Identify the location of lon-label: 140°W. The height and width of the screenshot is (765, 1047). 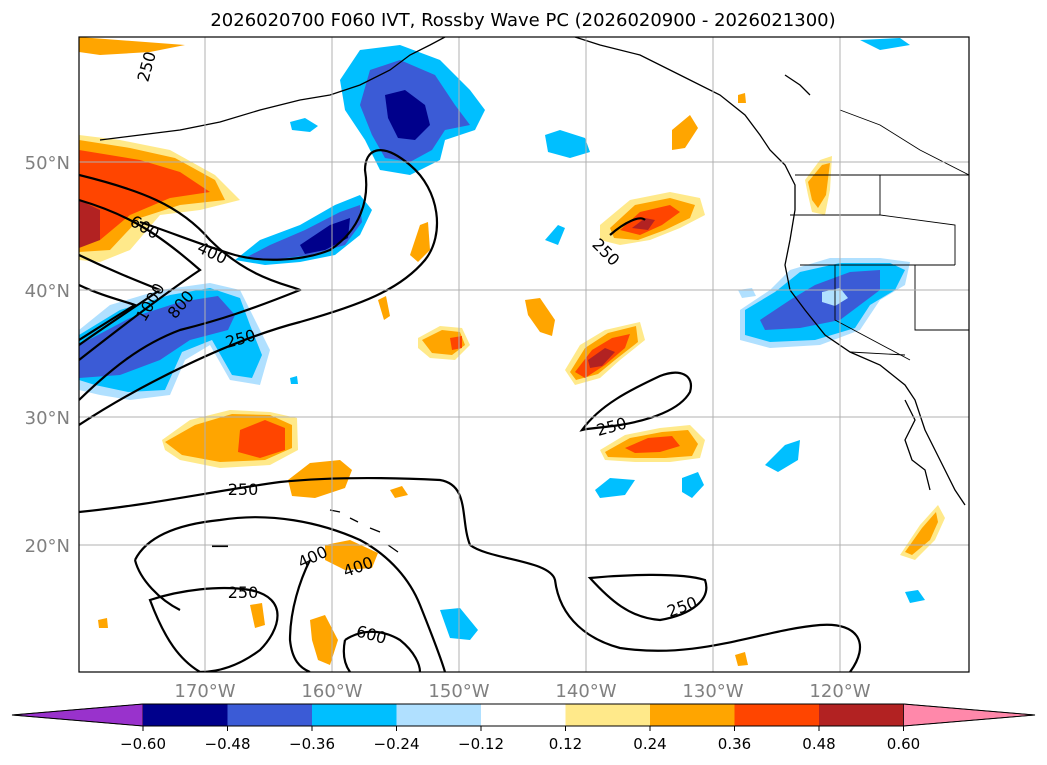
(585, 691).